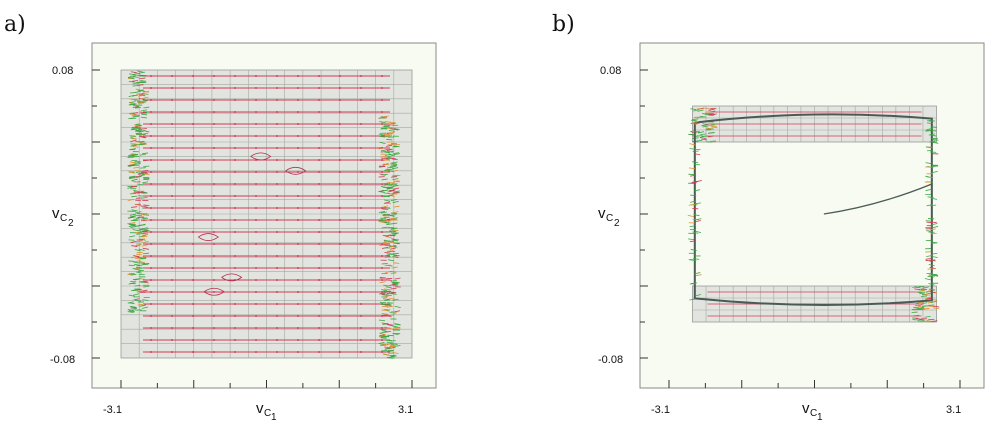 Image resolution: width=989 pixels, height=425 pixels. I want to click on orbit-loop, so click(208, 237).